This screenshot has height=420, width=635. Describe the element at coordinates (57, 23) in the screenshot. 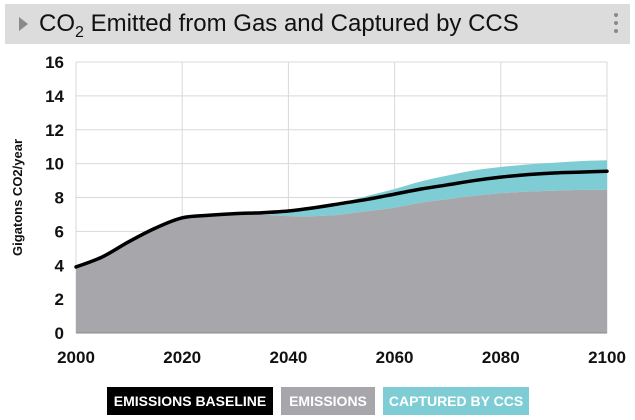

I see `title-prefix: CO` at that location.